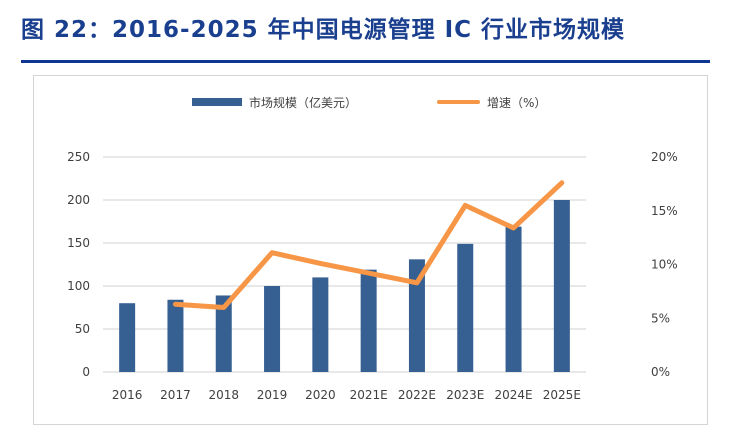 The image size is (737, 431). I want to click on y-right-tick-label: 20%, so click(664, 157).